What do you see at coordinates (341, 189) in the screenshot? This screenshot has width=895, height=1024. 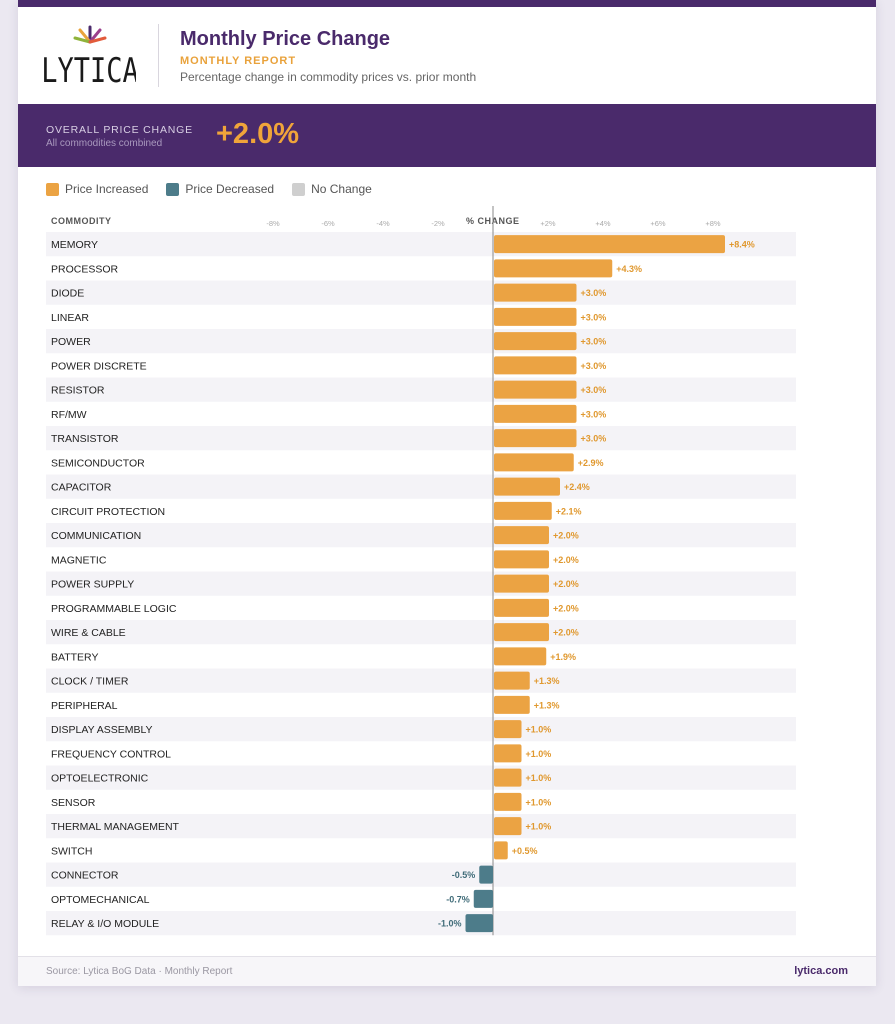 I see `legend-label-no-change: No Change` at bounding box center [341, 189].